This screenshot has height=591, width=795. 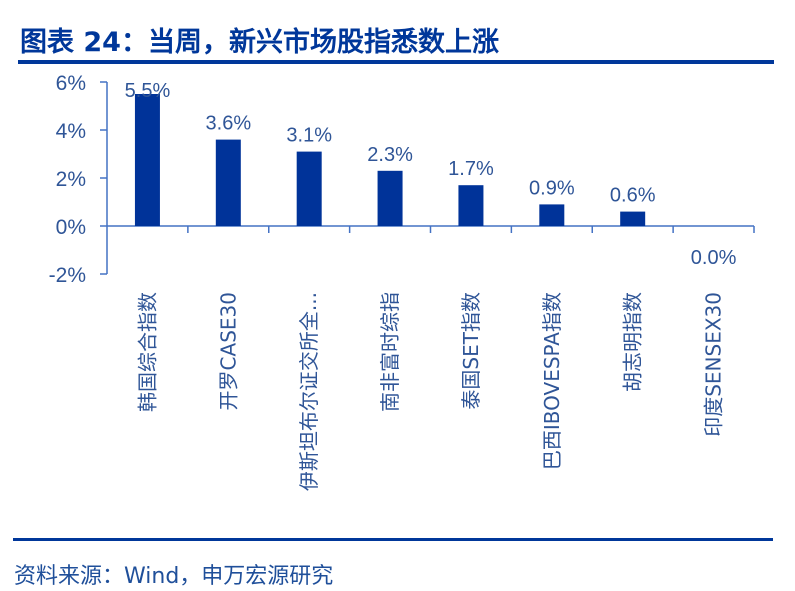 What do you see at coordinates (390, 155) in the screenshot?
I see `value-label: 2.3%` at bounding box center [390, 155].